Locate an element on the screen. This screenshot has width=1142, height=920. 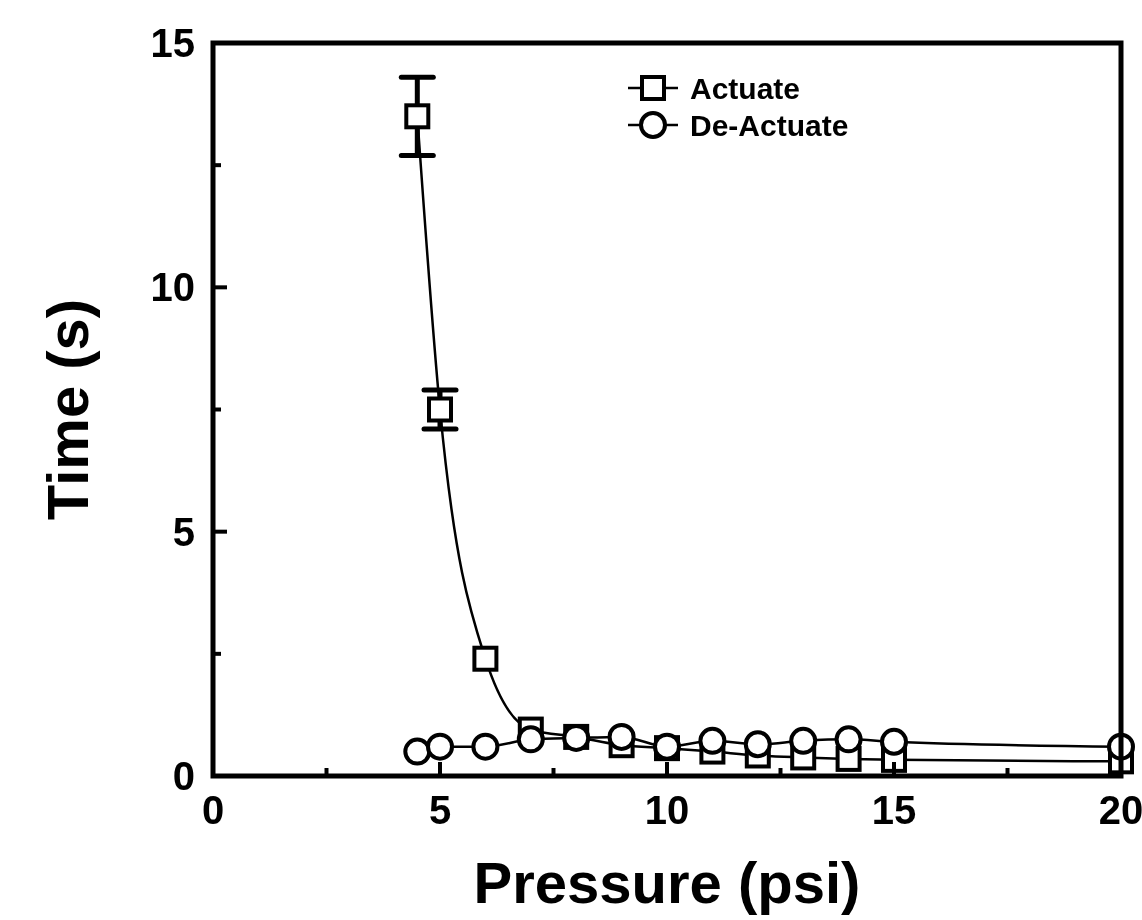
y-tick-label: 5 is located at coordinates (183, 531).